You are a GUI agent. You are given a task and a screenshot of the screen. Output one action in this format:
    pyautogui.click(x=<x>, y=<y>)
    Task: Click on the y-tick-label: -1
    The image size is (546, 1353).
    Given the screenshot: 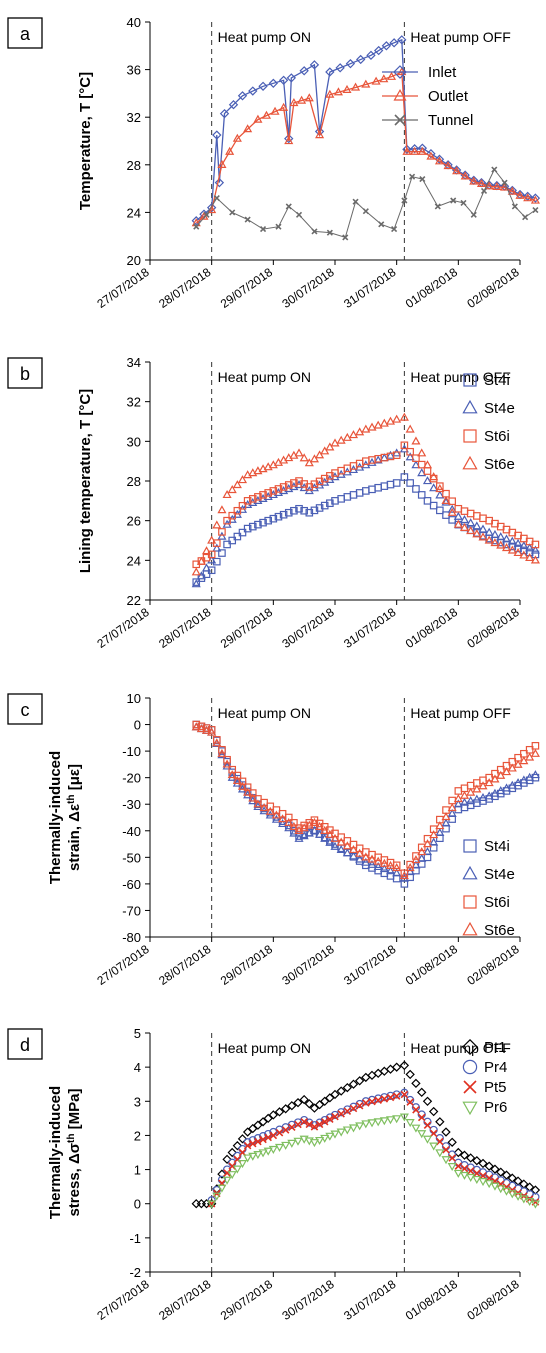 What is the action you would take?
    pyautogui.click(x=135, y=1238)
    